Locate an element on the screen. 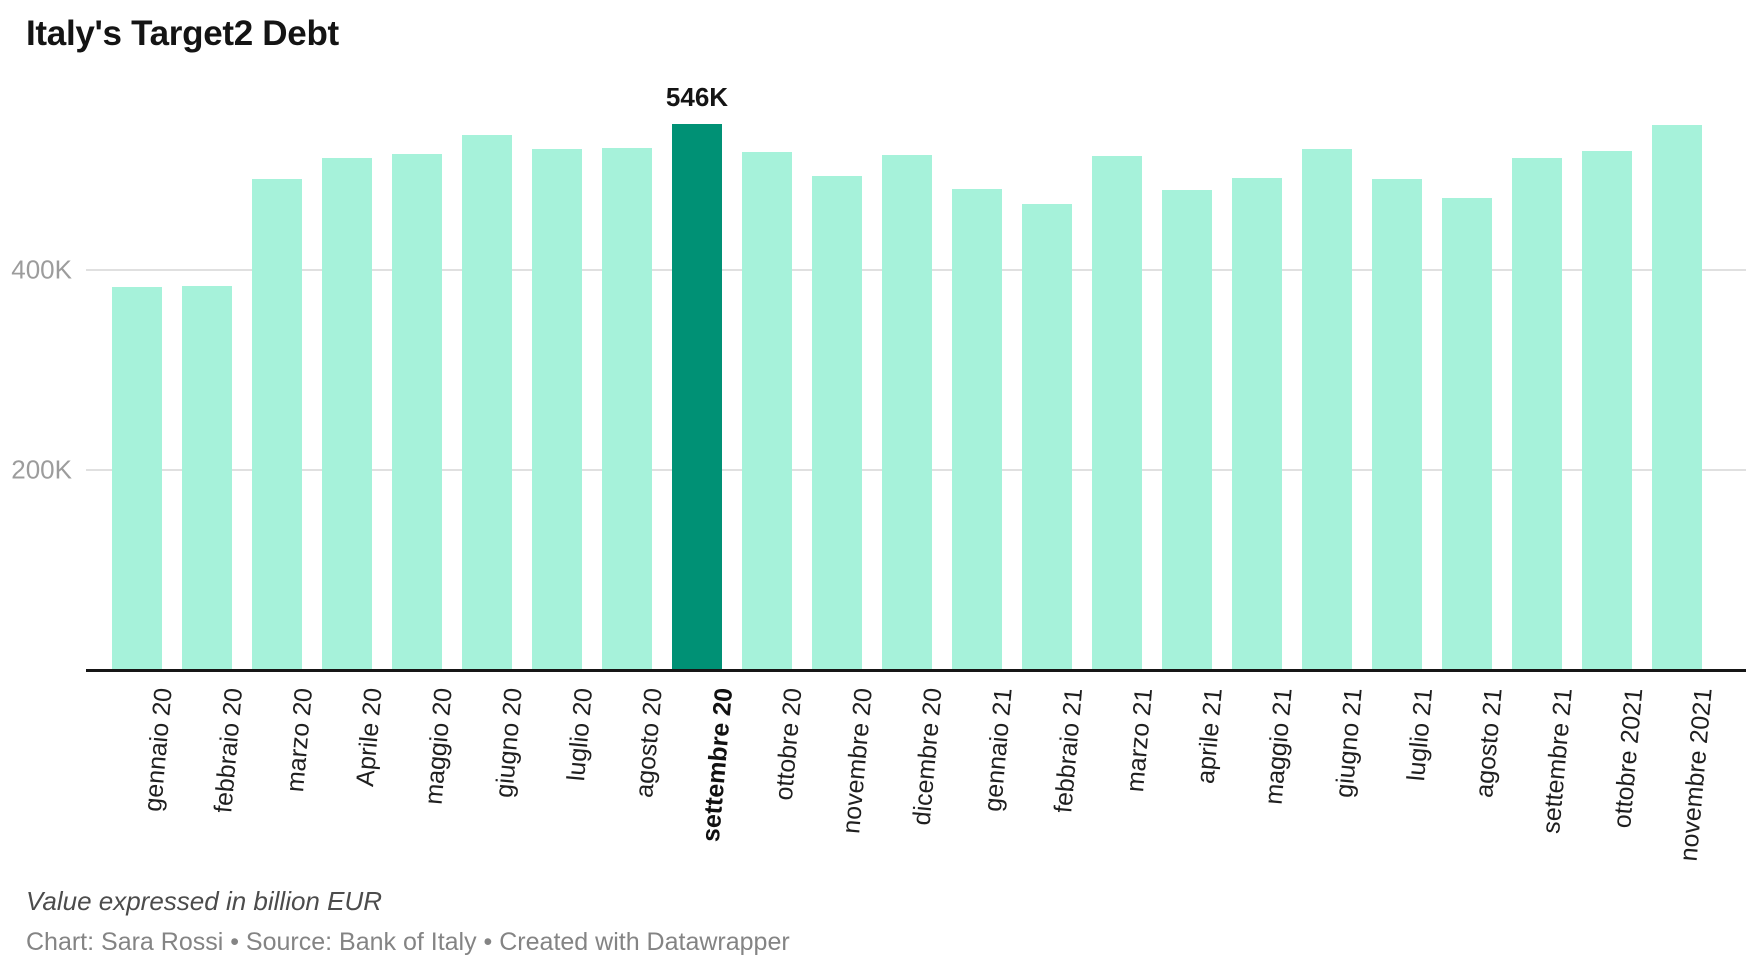  bar-slot-aprile-21: aprile 21 is located at coordinates (1190, 392).